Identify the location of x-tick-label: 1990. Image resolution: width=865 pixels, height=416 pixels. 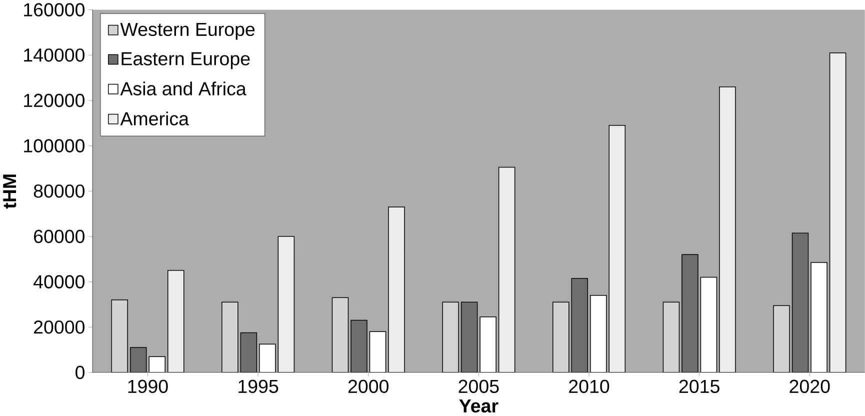
(148, 387).